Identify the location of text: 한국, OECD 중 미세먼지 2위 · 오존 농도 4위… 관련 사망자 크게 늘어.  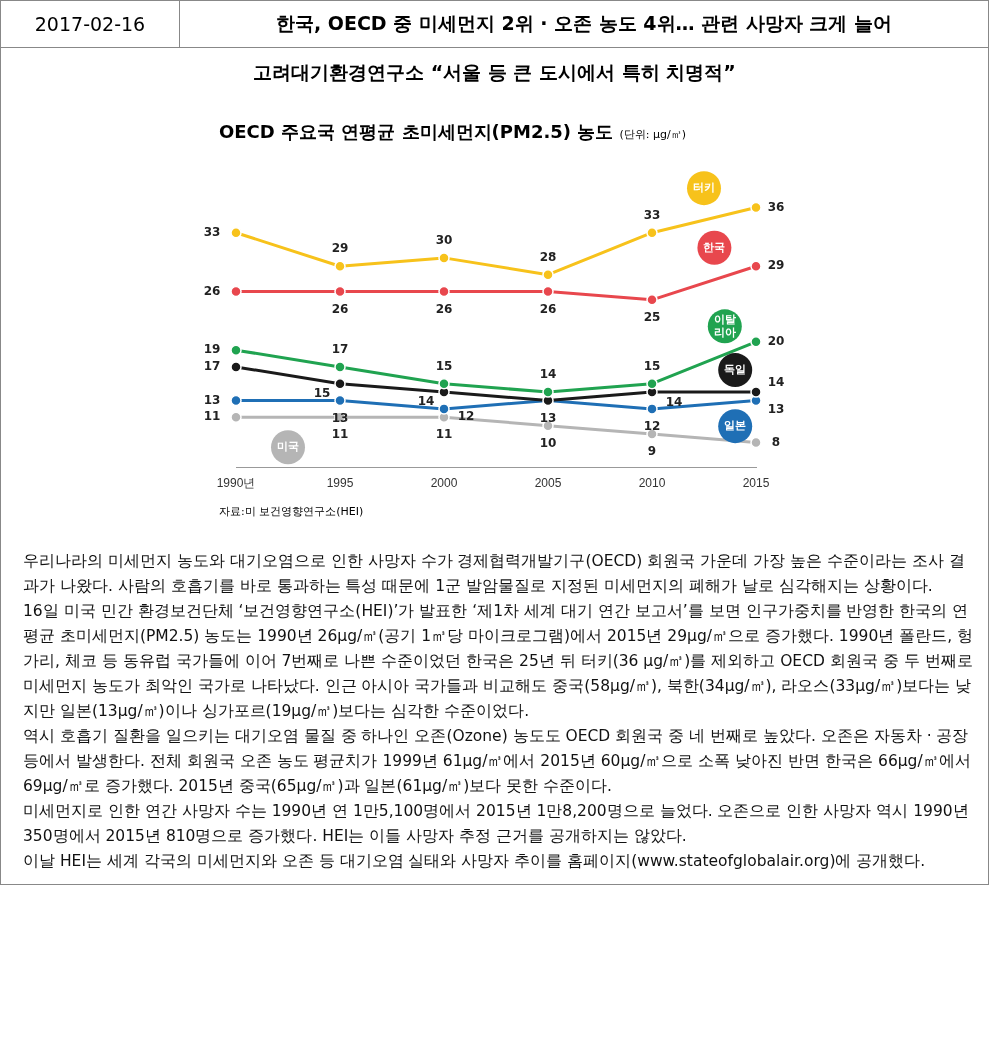
(584, 23).